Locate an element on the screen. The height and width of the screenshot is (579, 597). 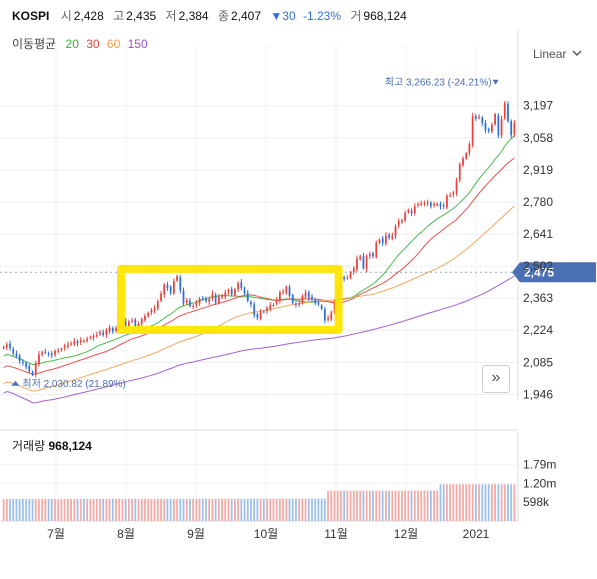
scale-selector: Linear is located at coordinates (557, 54).